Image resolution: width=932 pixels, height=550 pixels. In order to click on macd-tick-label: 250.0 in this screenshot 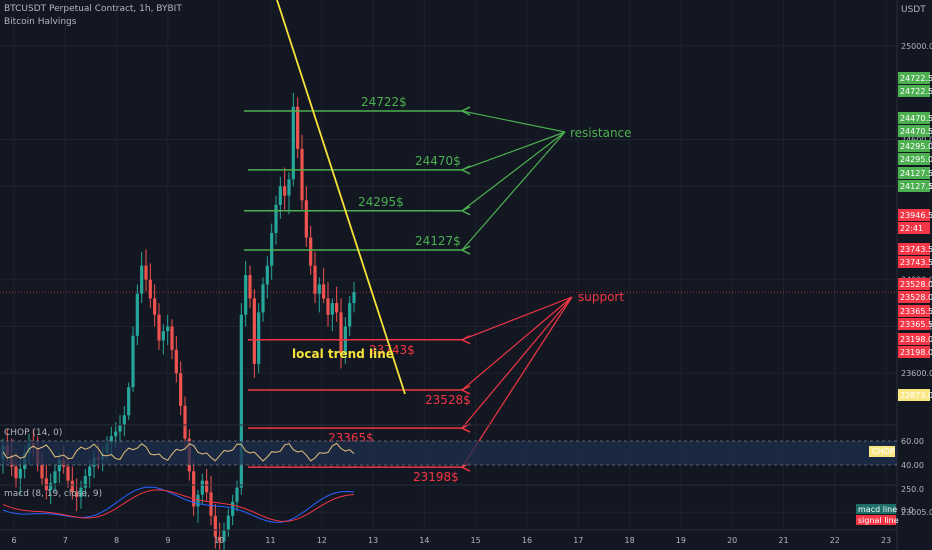, I will do `click(912, 489)`.